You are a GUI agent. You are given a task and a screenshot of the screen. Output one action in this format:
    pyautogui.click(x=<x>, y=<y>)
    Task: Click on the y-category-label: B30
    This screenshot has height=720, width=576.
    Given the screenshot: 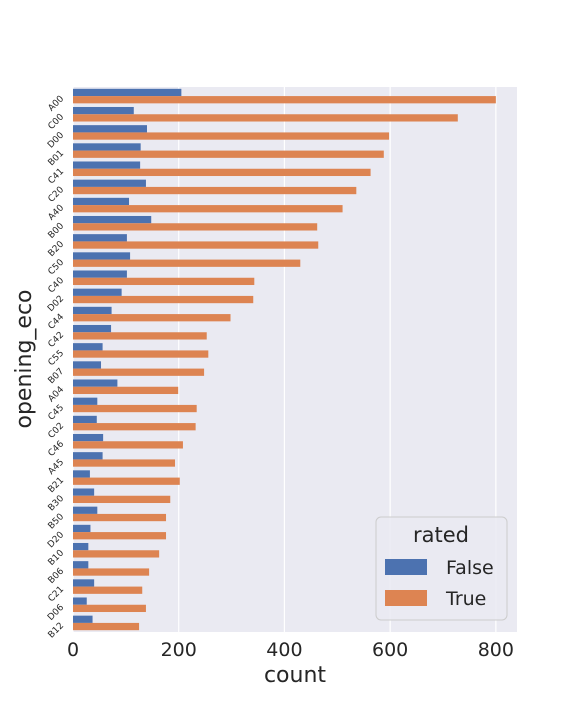 What is the action you would take?
    pyautogui.click(x=57, y=504)
    